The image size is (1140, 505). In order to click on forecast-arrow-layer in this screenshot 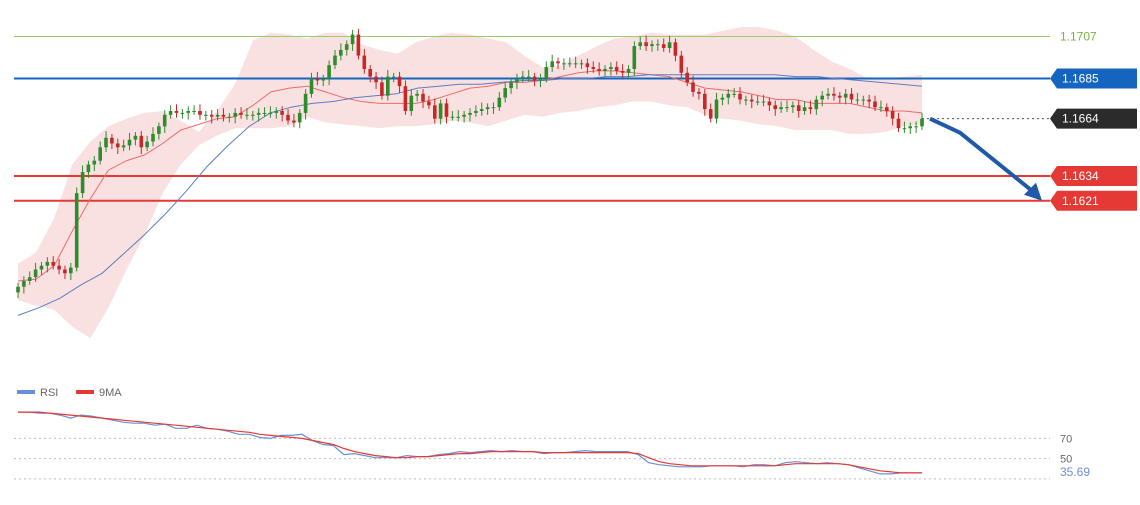, I will do `click(985, 158)`.